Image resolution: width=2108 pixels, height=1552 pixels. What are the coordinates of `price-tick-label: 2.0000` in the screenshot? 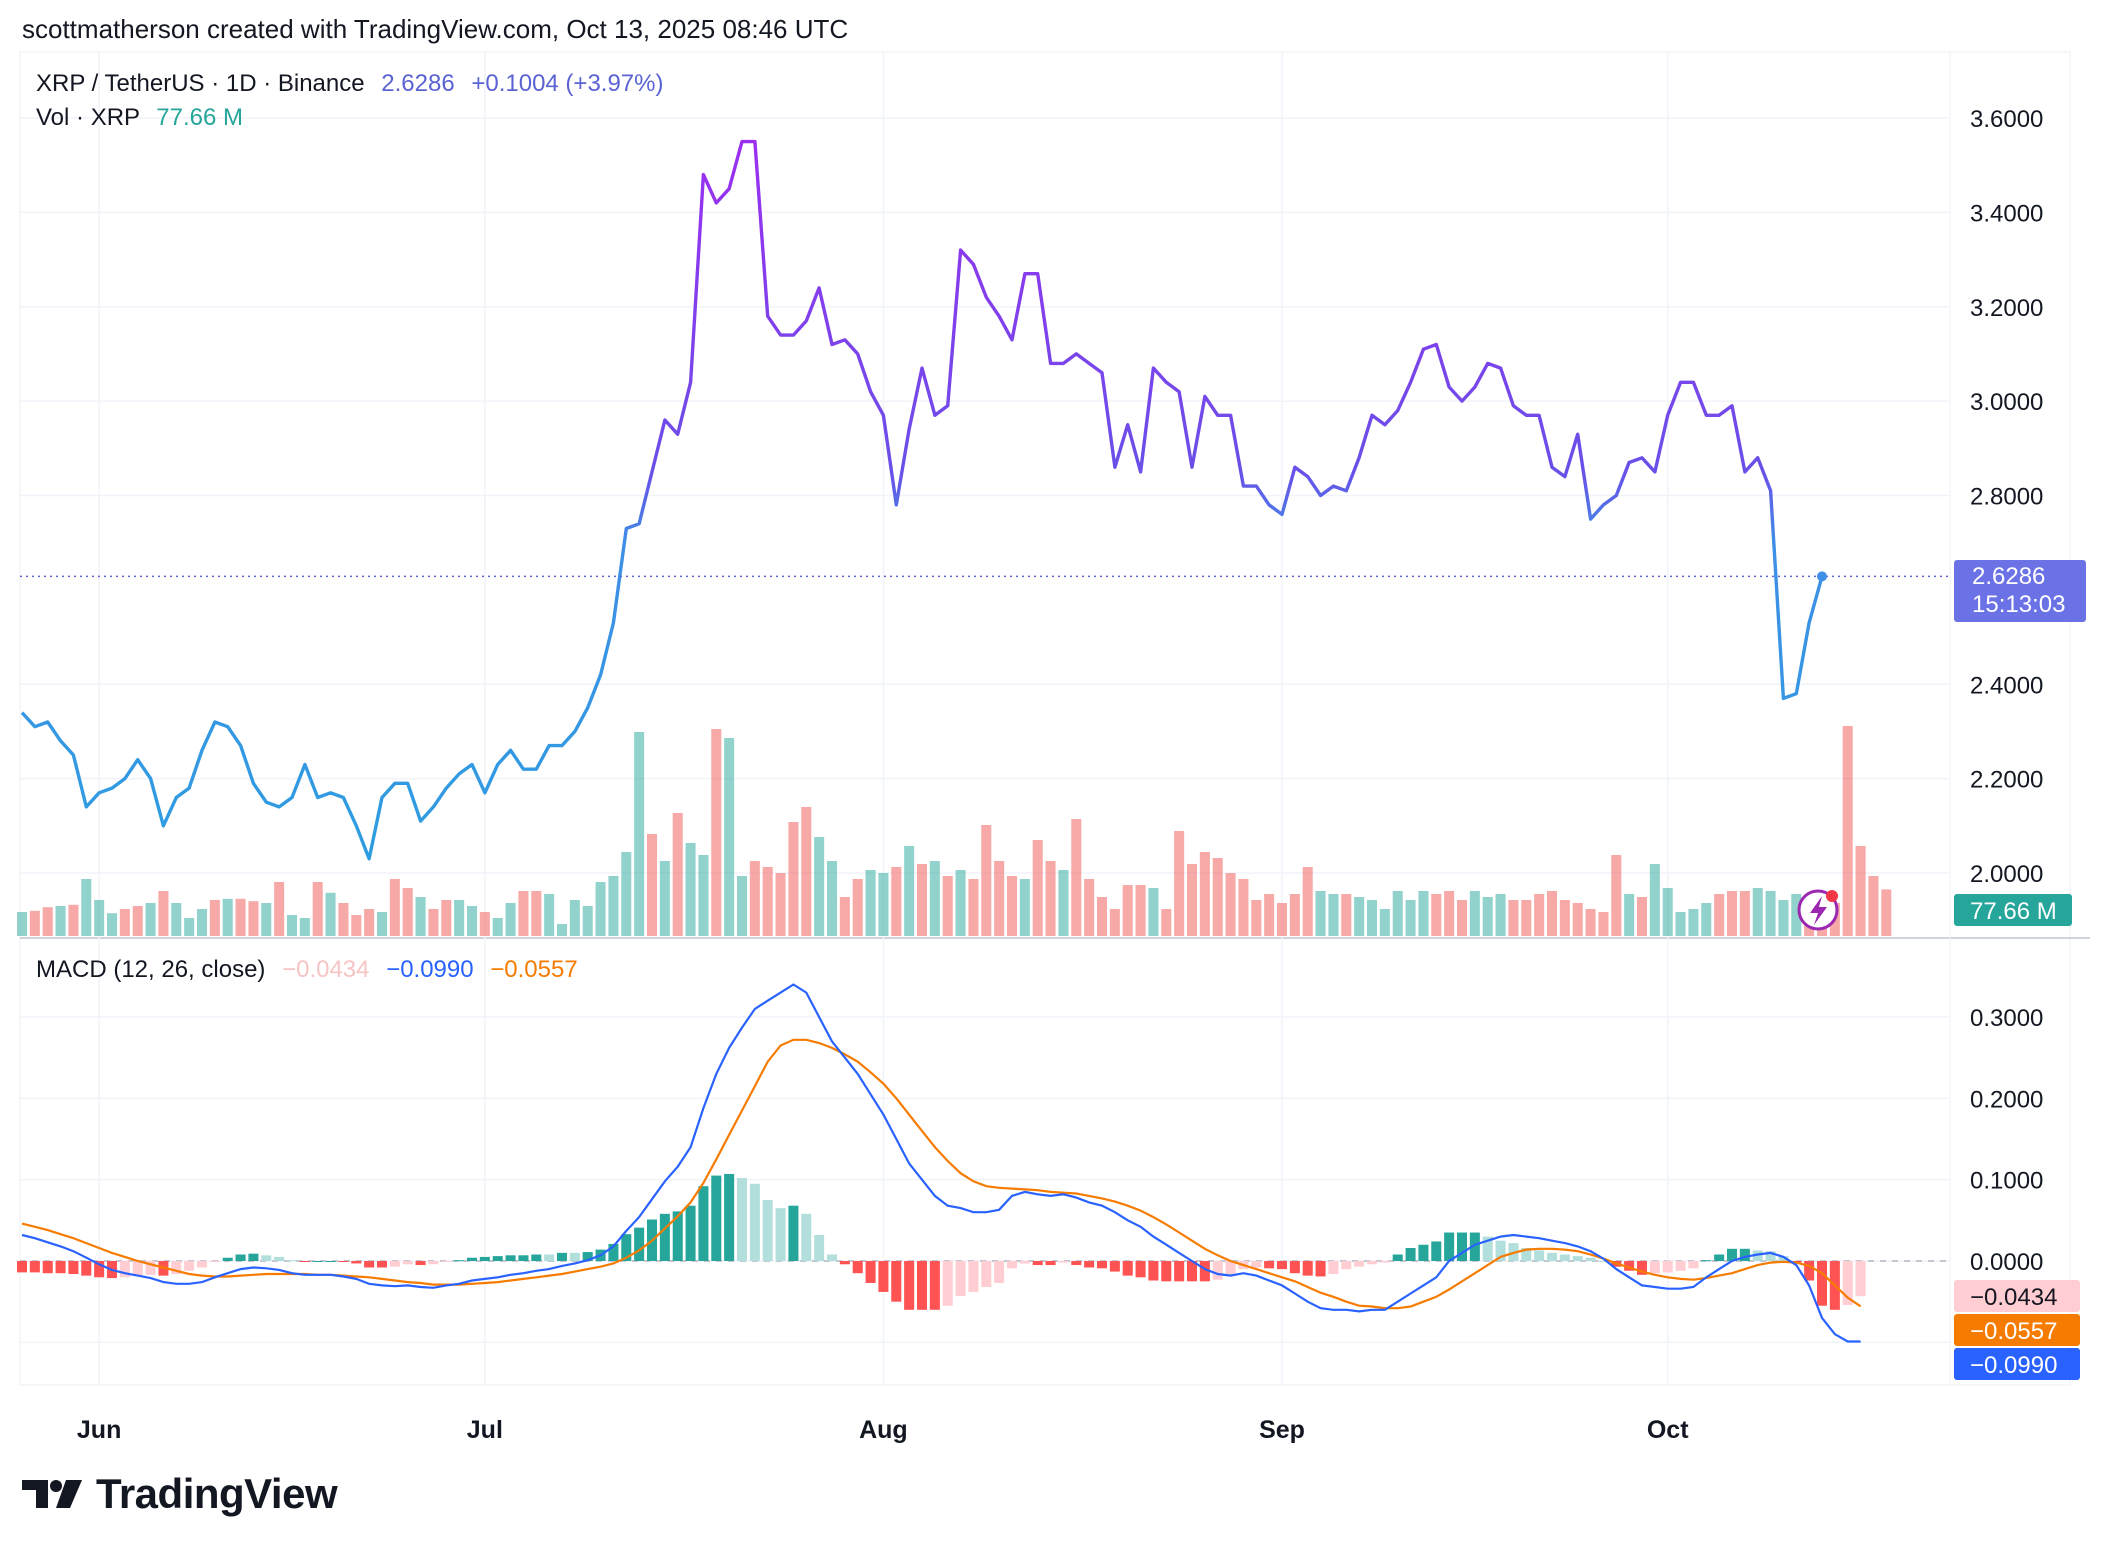 It's located at (2006, 874).